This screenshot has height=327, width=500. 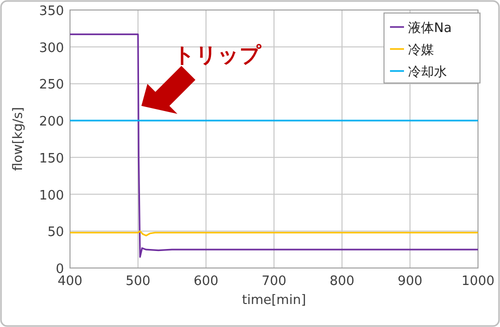 I want to click on y-tick-label: 100, so click(x=51, y=196).